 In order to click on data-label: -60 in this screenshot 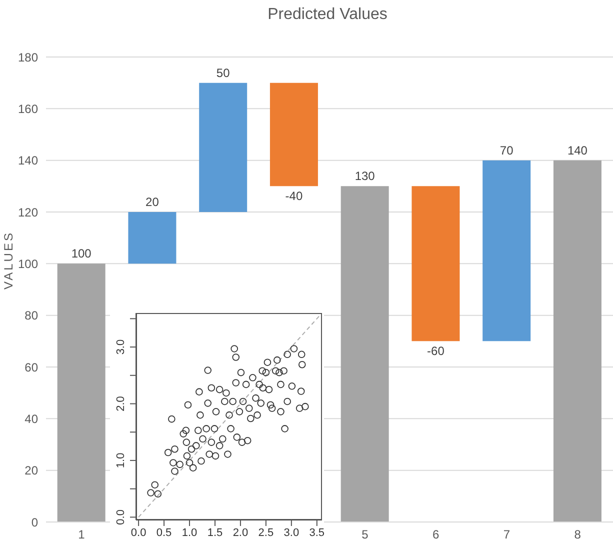, I will do `click(436, 351)`.